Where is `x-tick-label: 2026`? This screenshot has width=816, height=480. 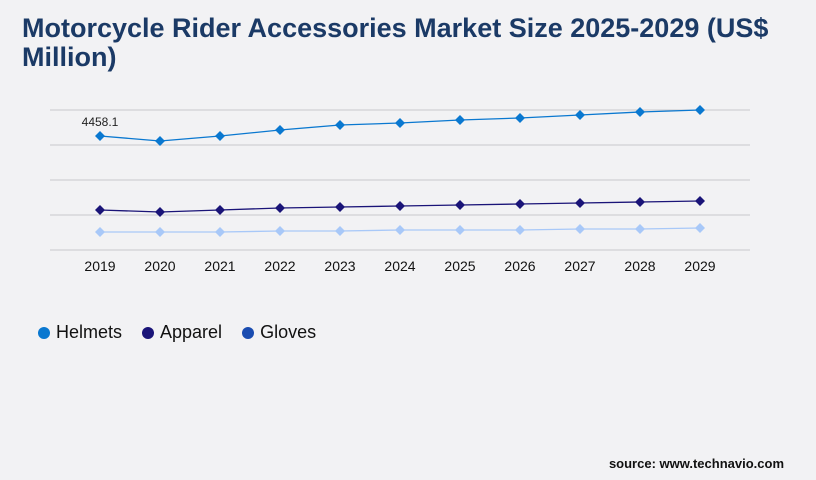
x-tick-label: 2026 is located at coordinates (519, 266).